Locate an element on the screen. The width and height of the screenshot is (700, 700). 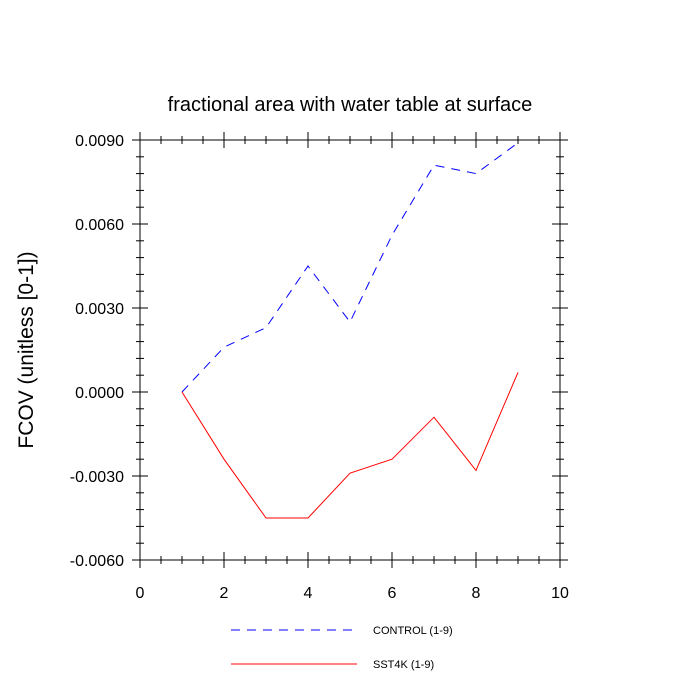
x-tick-label: 6 is located at coordinates (392, 593).